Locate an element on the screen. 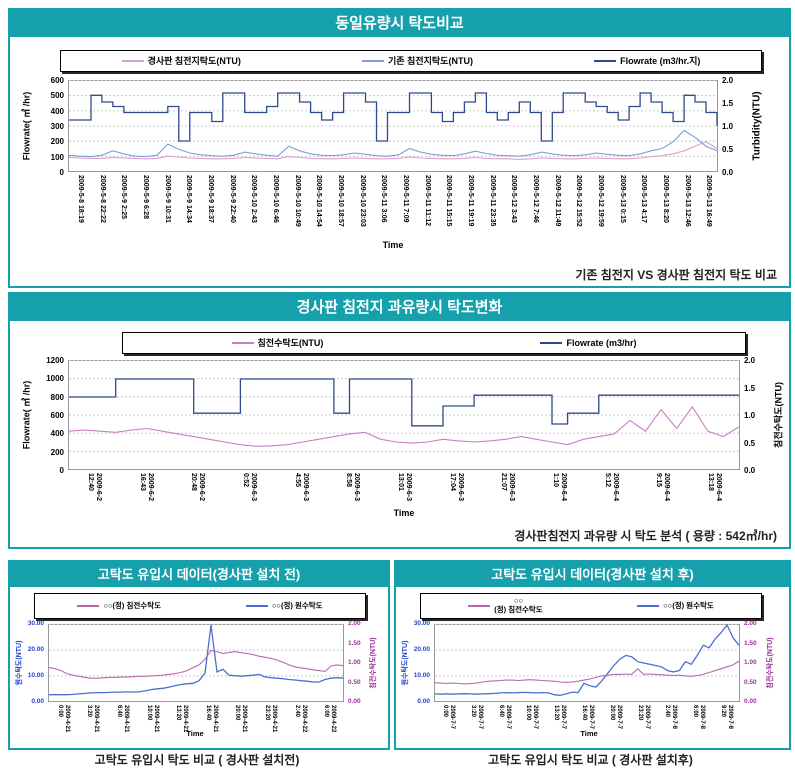 This screenshot has width=795, height=776. left-axis-tick: 400 is located at coordinates (57, 111).